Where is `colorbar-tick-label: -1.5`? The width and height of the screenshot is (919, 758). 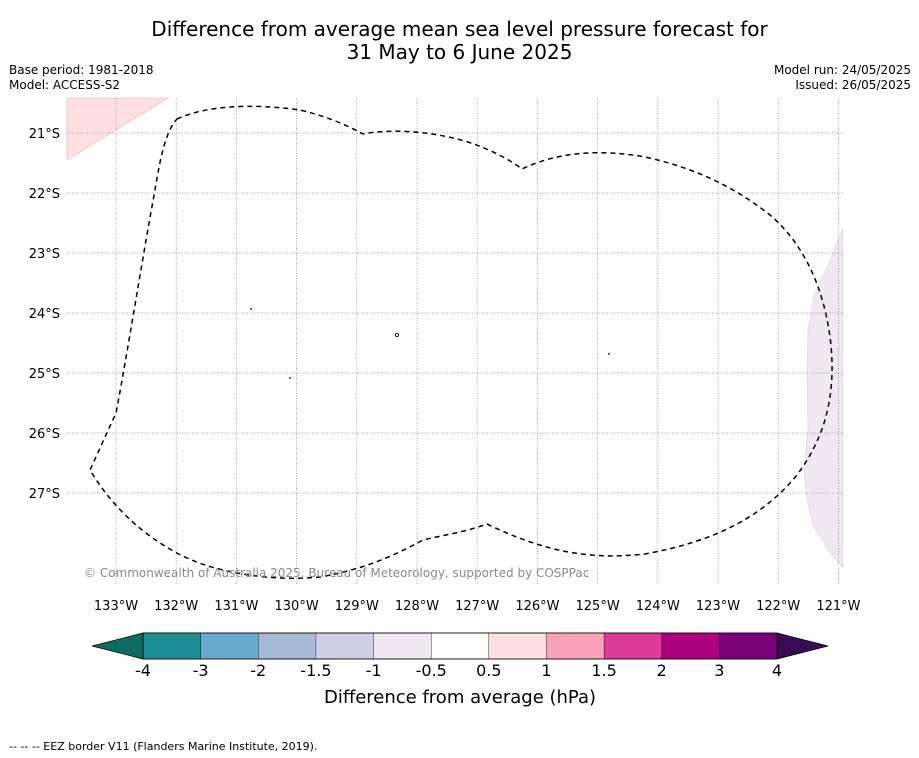 colorbar-tick-label: -1.5 is located at coordinates (315, 670).